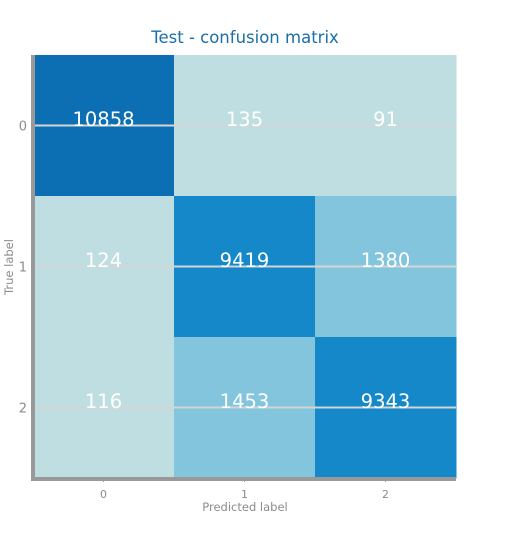 The image size is (506, 535). What do you see at coordinates (103, 401) in the screenshot?
I see `cell-label-2-0: 116` at bounding box center [103, 401].